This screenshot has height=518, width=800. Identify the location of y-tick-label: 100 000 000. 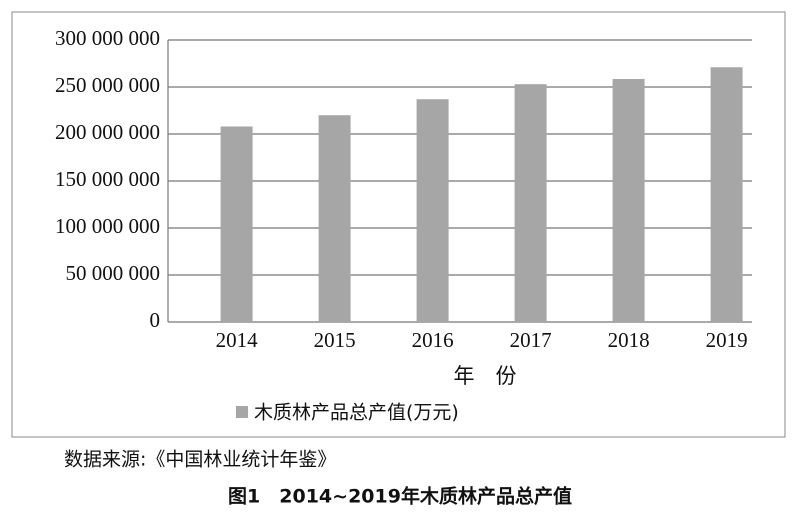
(107, 226).